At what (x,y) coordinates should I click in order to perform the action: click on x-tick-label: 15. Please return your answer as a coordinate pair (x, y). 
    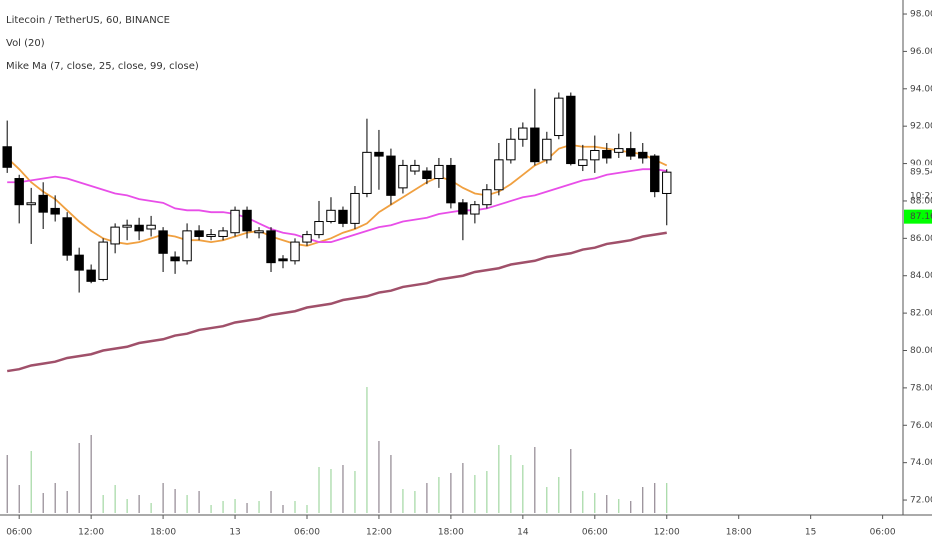
    Looking at the image, I should click on (810, 533).